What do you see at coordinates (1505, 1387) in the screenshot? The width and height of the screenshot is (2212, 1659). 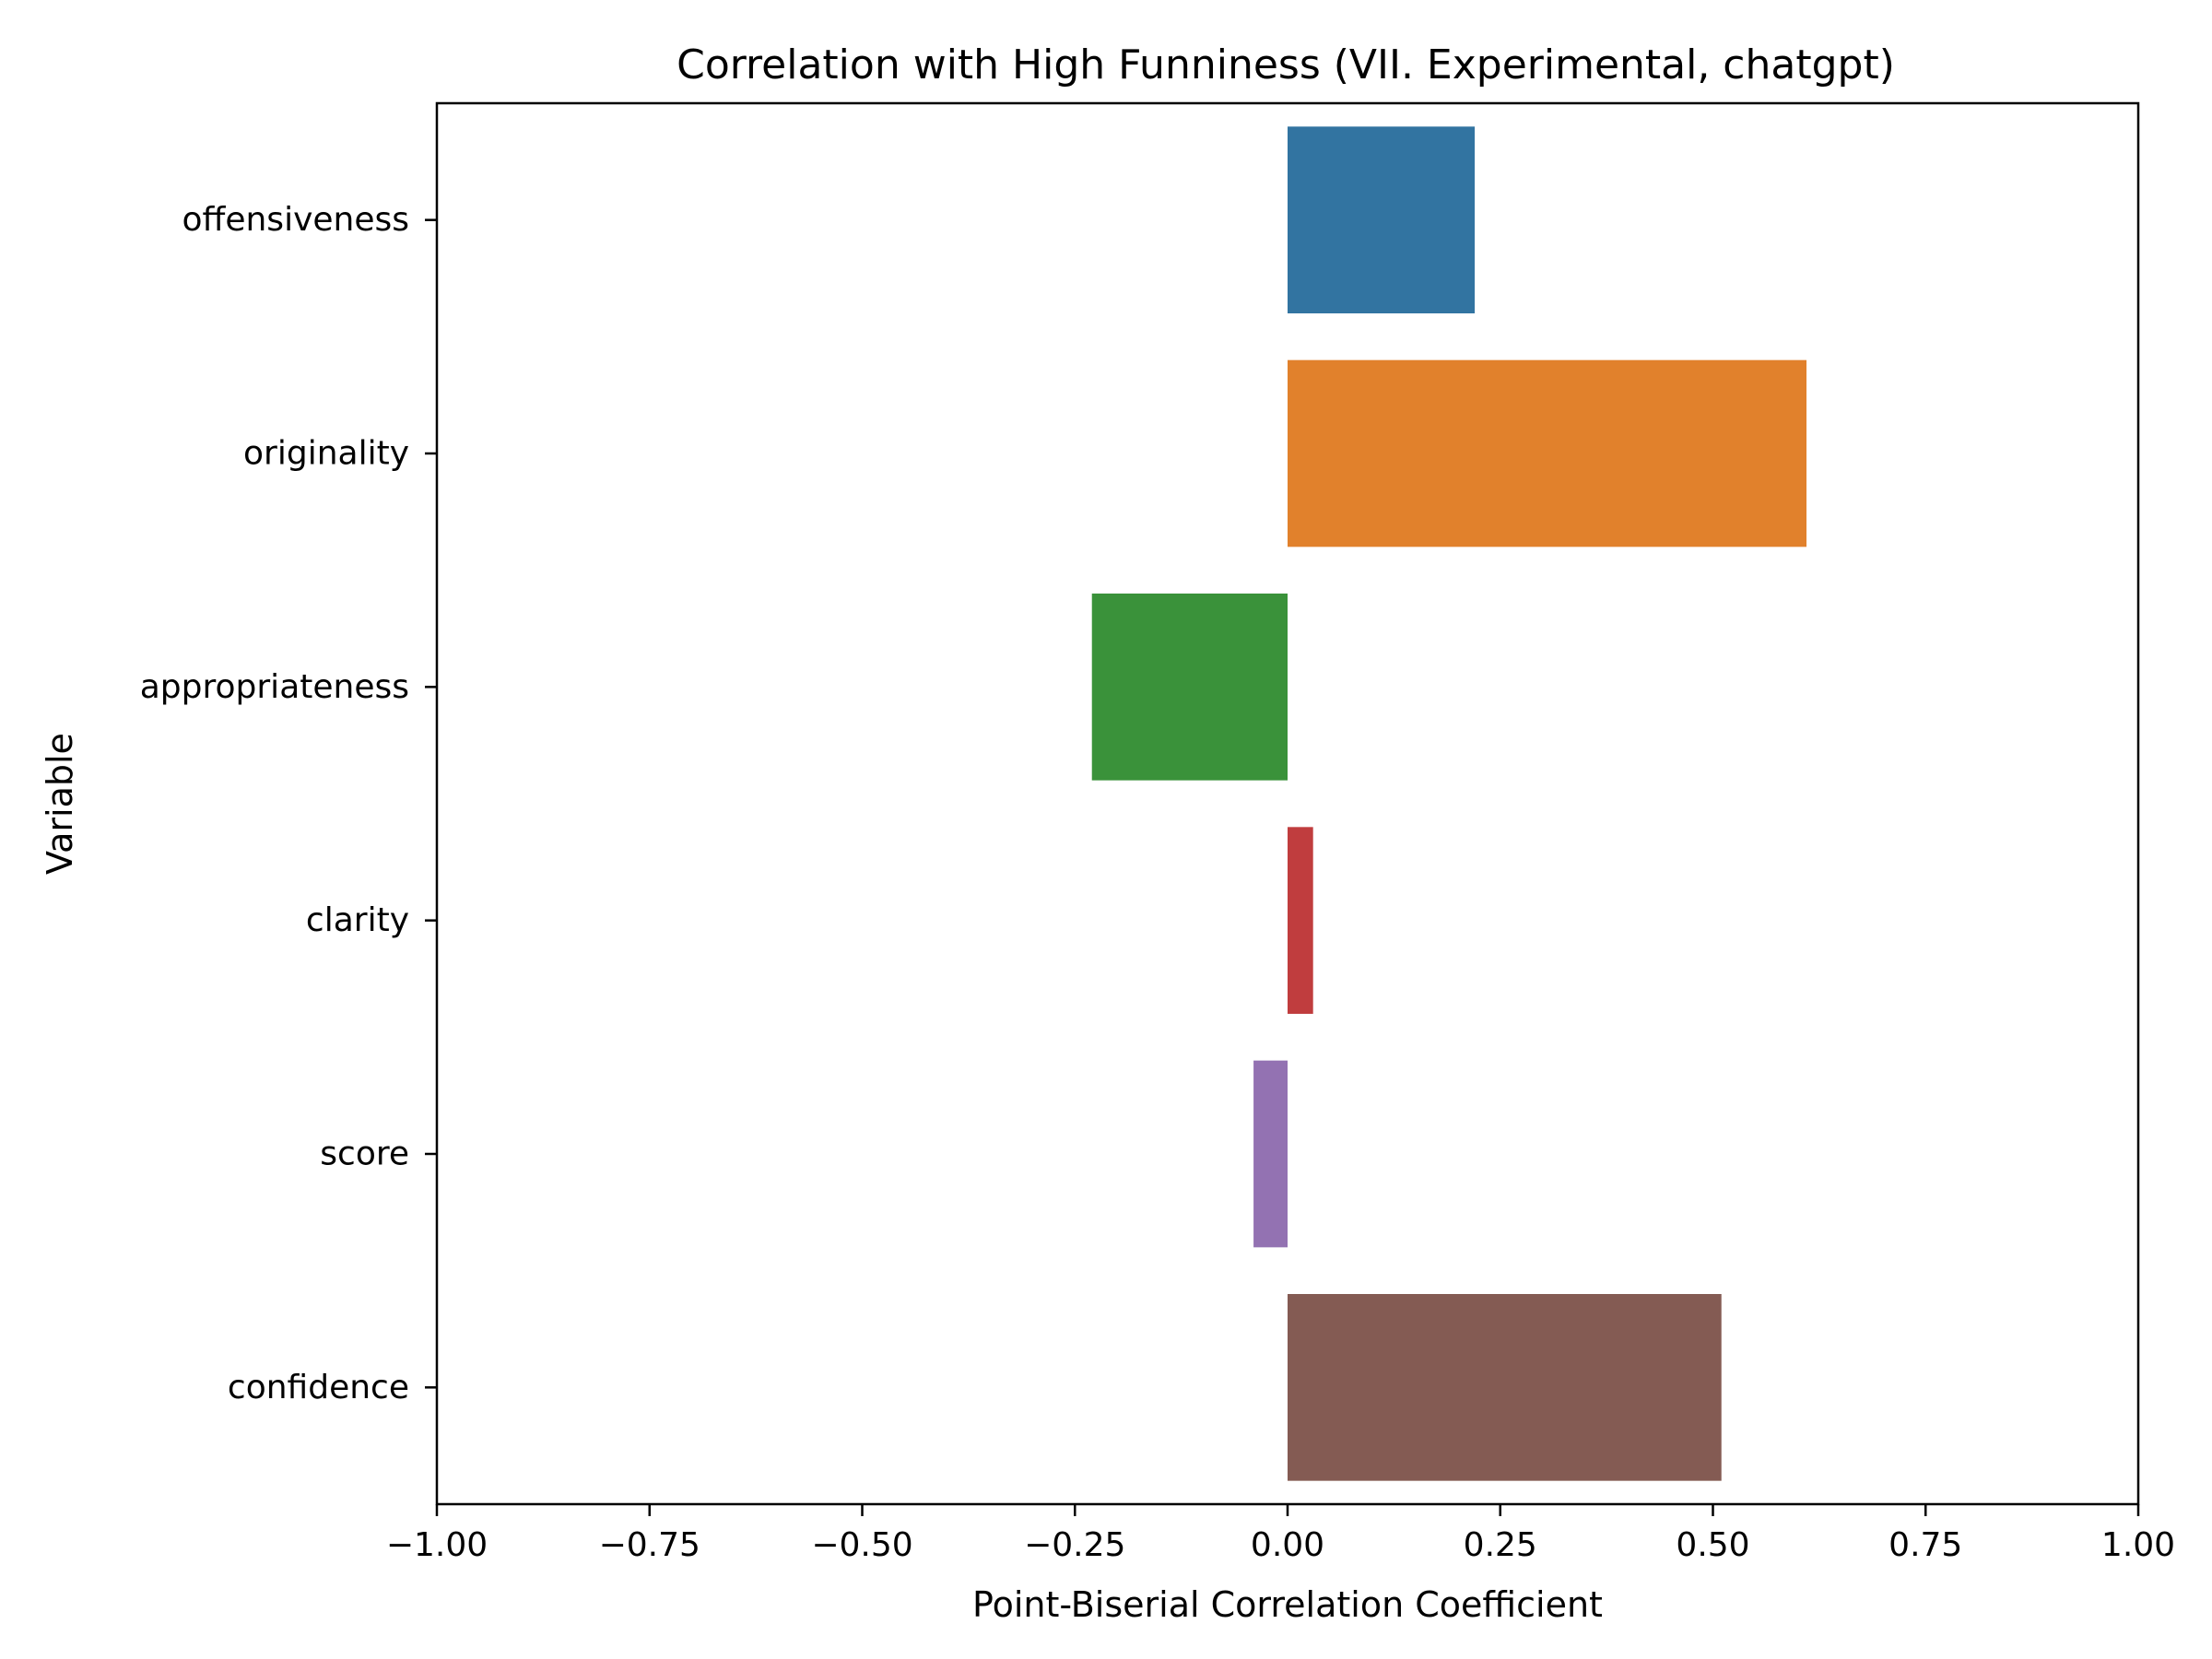 I see `bar-confidence` at bounding box center [1505, 1387].